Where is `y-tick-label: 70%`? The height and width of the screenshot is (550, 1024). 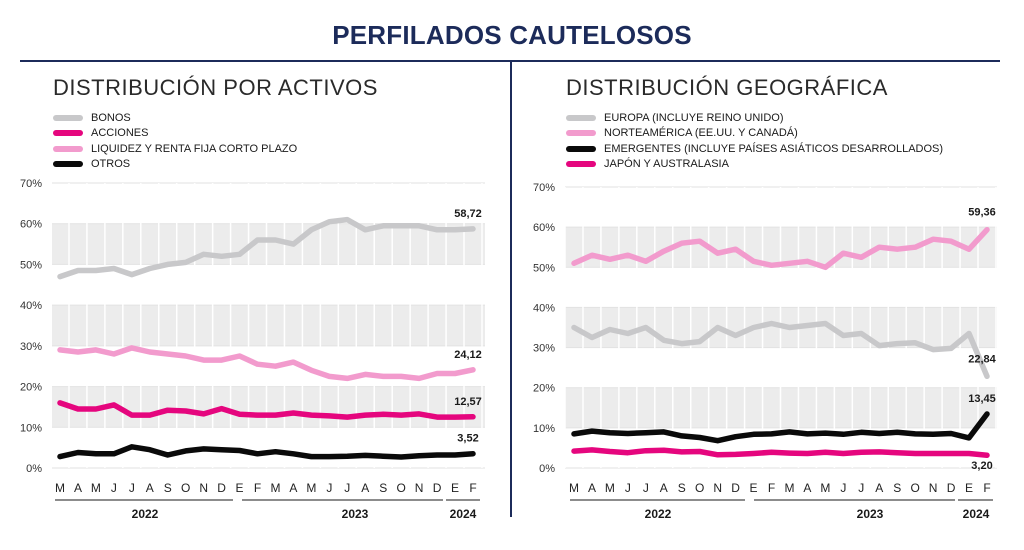
y-tick-label: 70% is located at coordinates (544, 188).